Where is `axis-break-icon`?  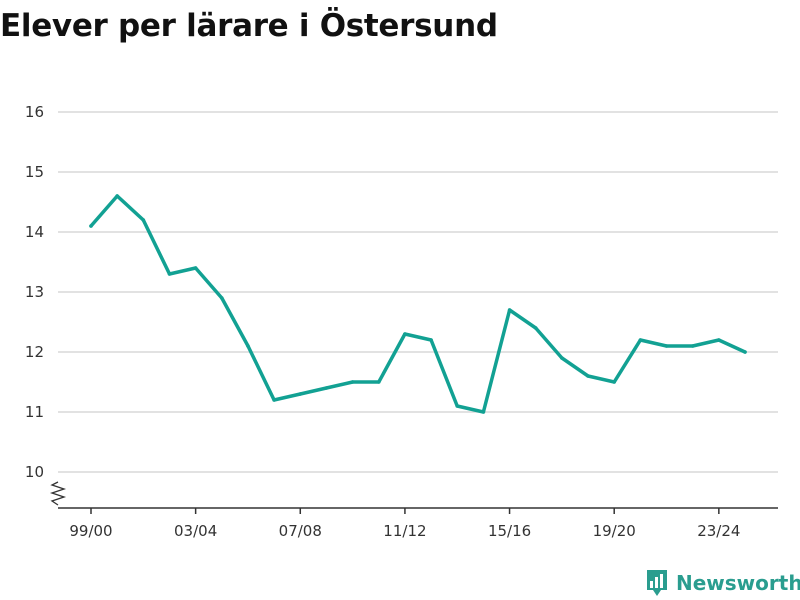 axis-break-icon is located at coordinates (58, 493).